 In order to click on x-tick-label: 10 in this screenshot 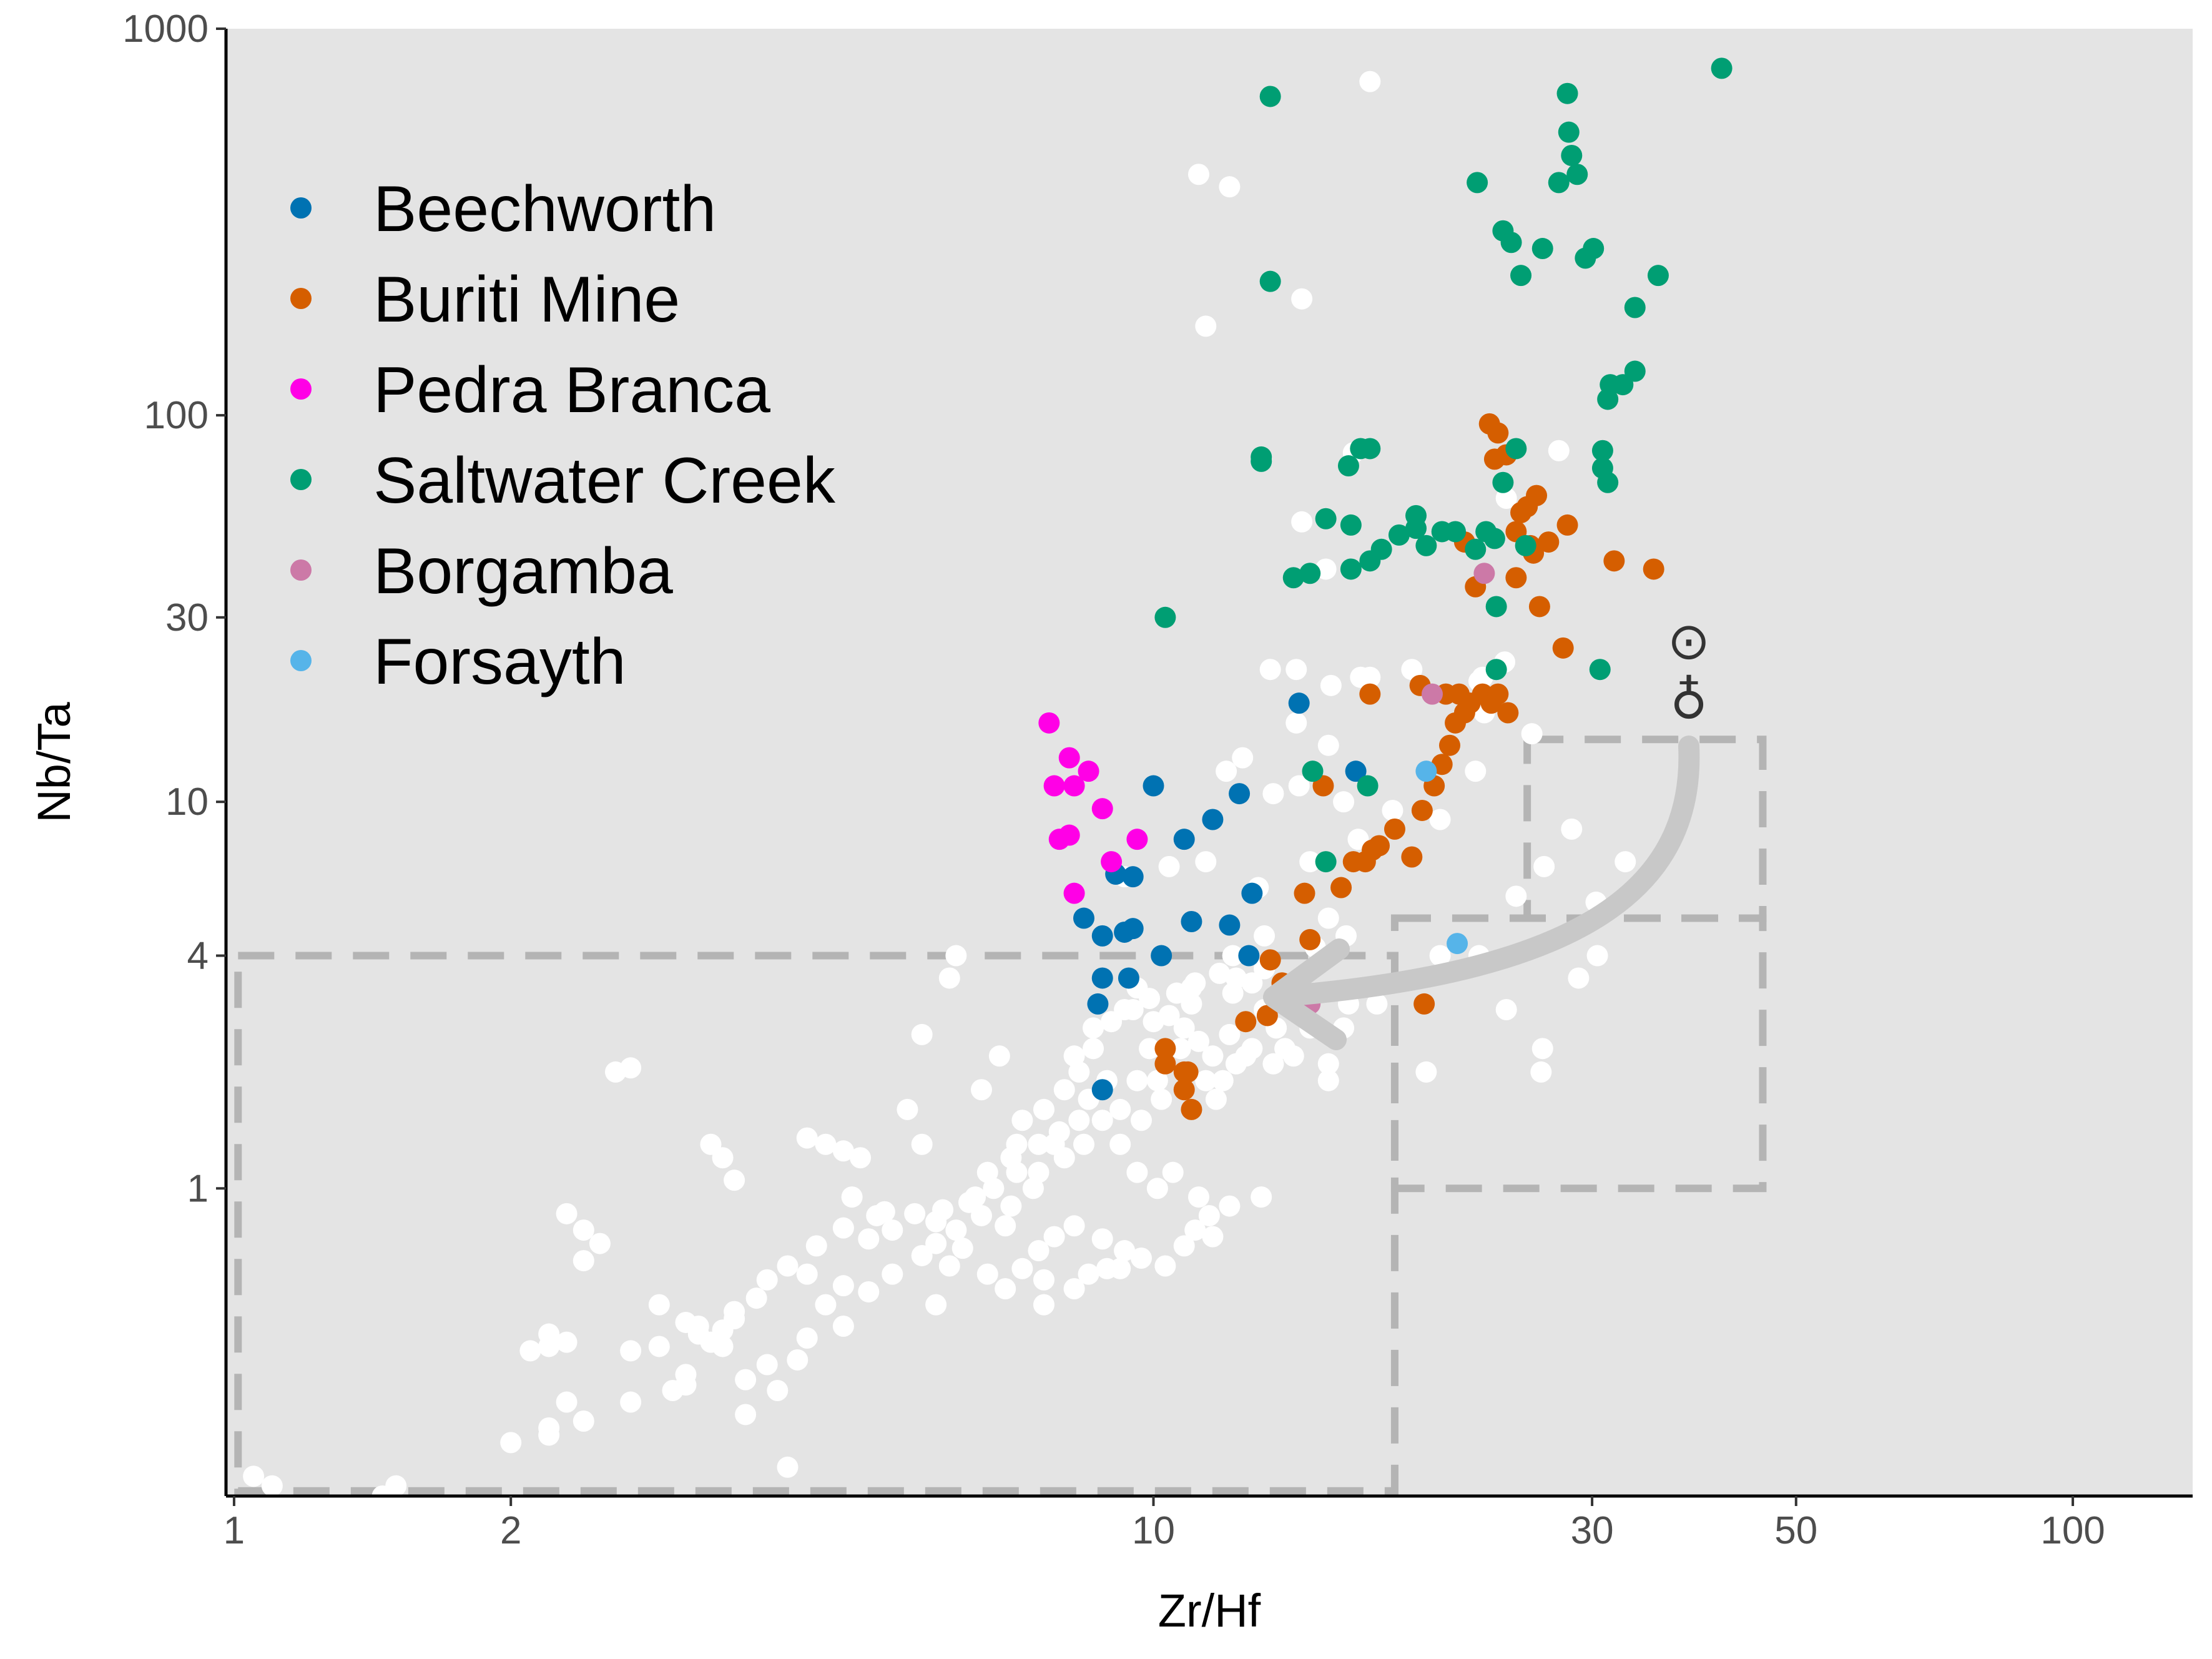, I will do `click(1153, 1530)`.